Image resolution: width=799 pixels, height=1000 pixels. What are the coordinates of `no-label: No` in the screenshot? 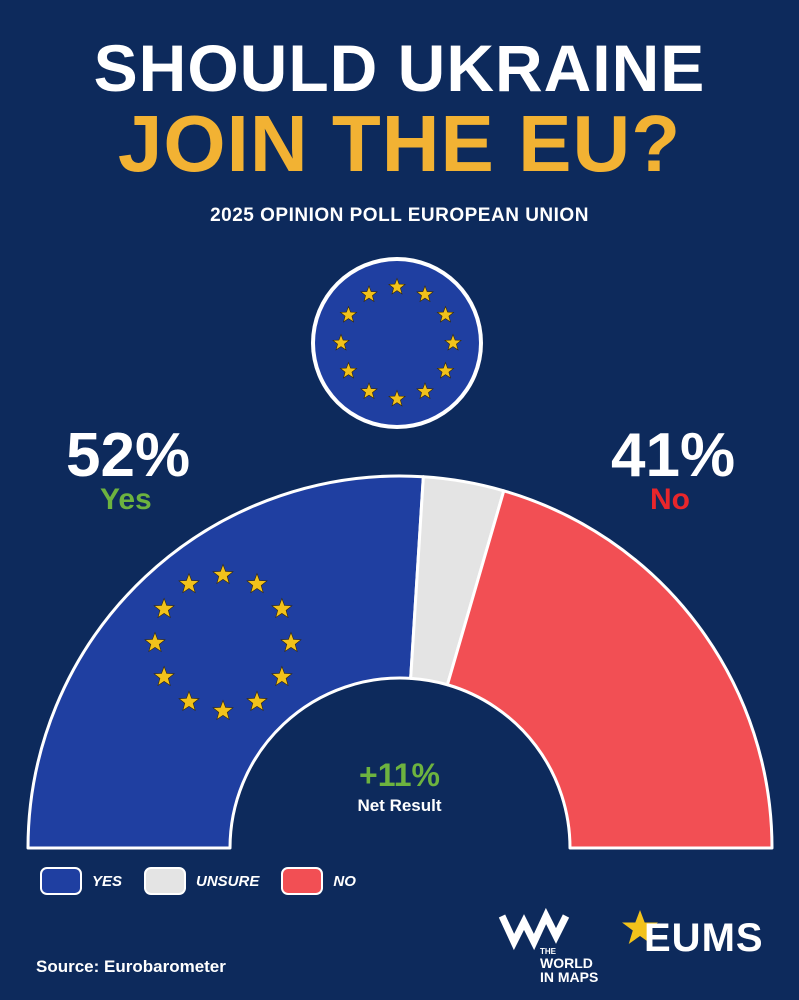 It's located at (670, 499).